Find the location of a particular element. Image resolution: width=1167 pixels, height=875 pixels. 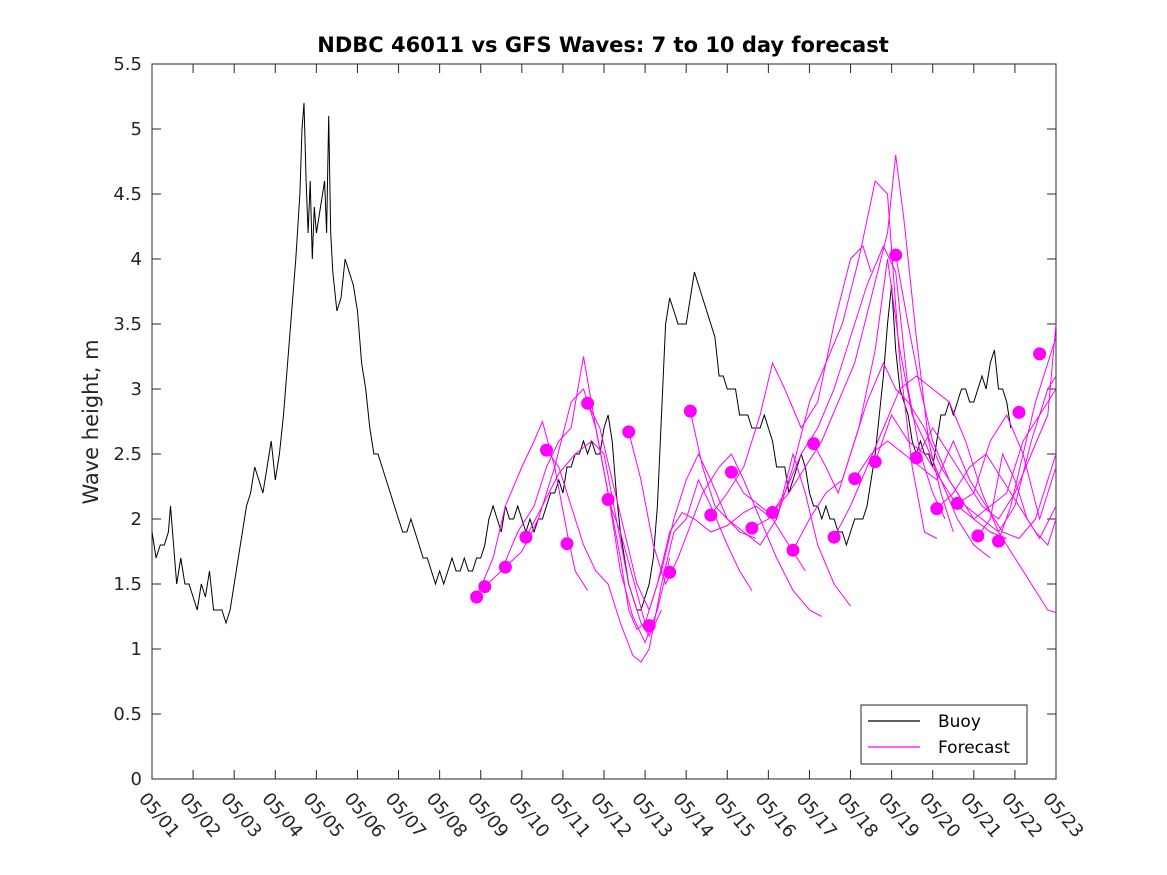

x-tick-label: 05/20 is located at coordinates (939, 815).